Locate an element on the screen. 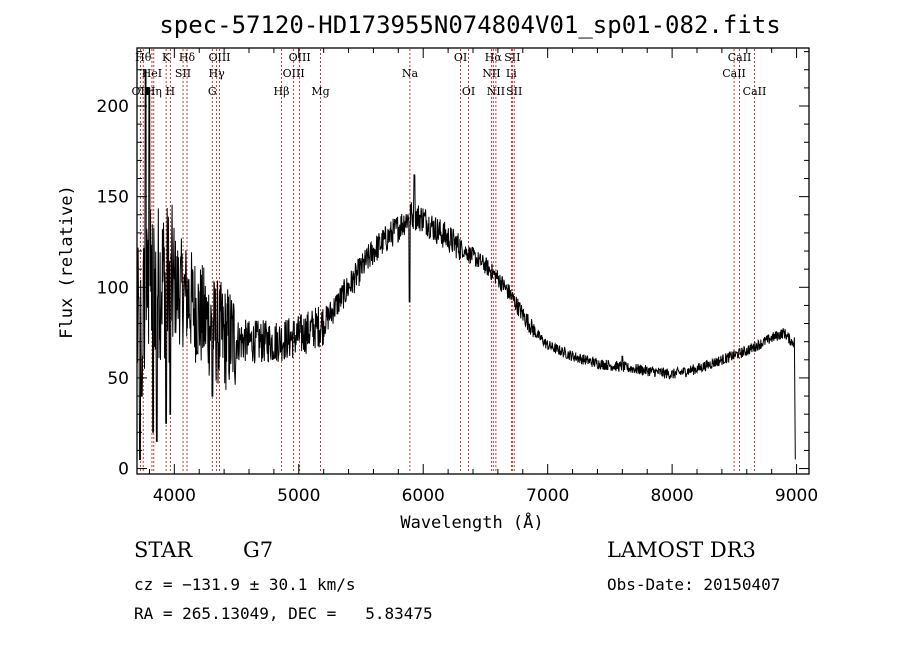 The height and width of the screenshot is (649, 900). object-subclass: G7 is located at coordinates (258, 550).